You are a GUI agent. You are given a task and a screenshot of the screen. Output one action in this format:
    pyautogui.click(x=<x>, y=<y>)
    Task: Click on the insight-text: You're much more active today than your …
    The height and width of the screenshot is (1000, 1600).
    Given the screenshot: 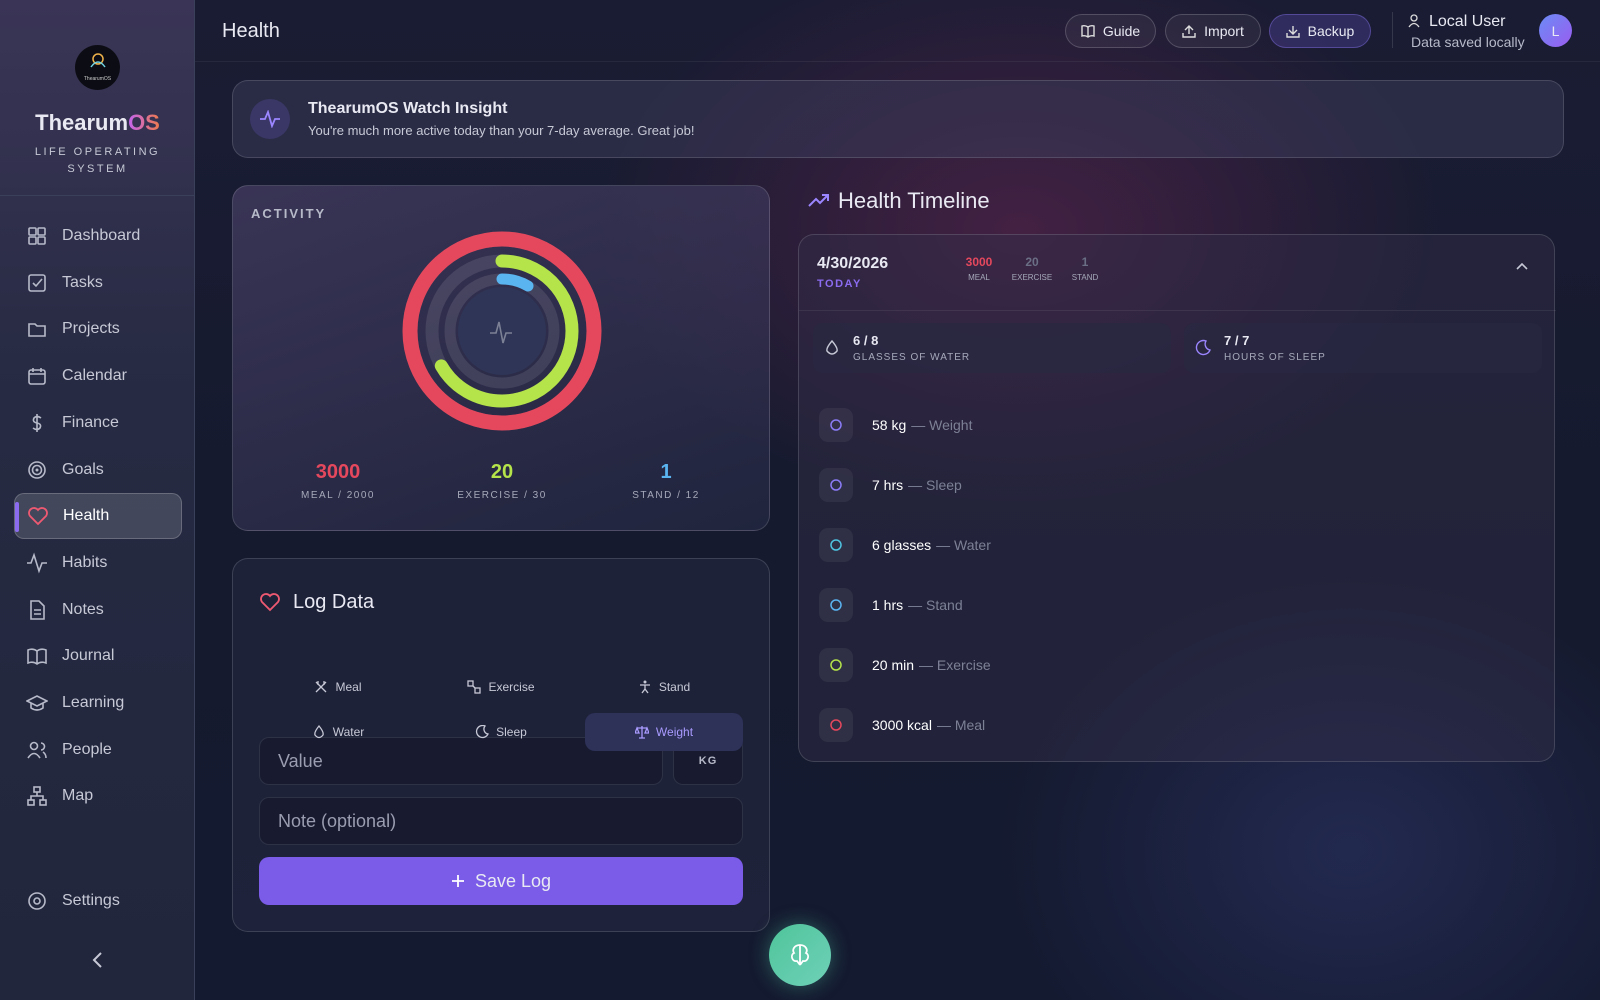 What is the action you would take?
    pyautogui.click(x=501, y=130)
    